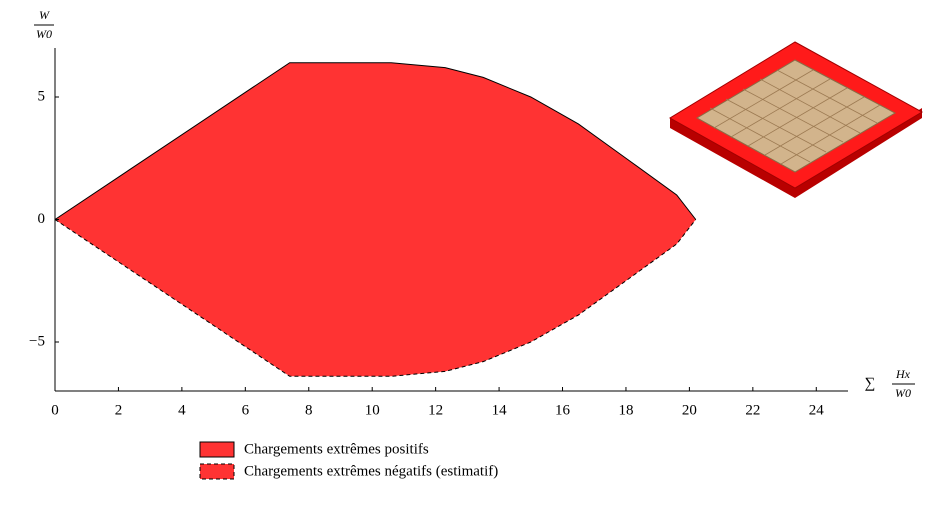  I want to click on plate-inner, so click(796, 116).